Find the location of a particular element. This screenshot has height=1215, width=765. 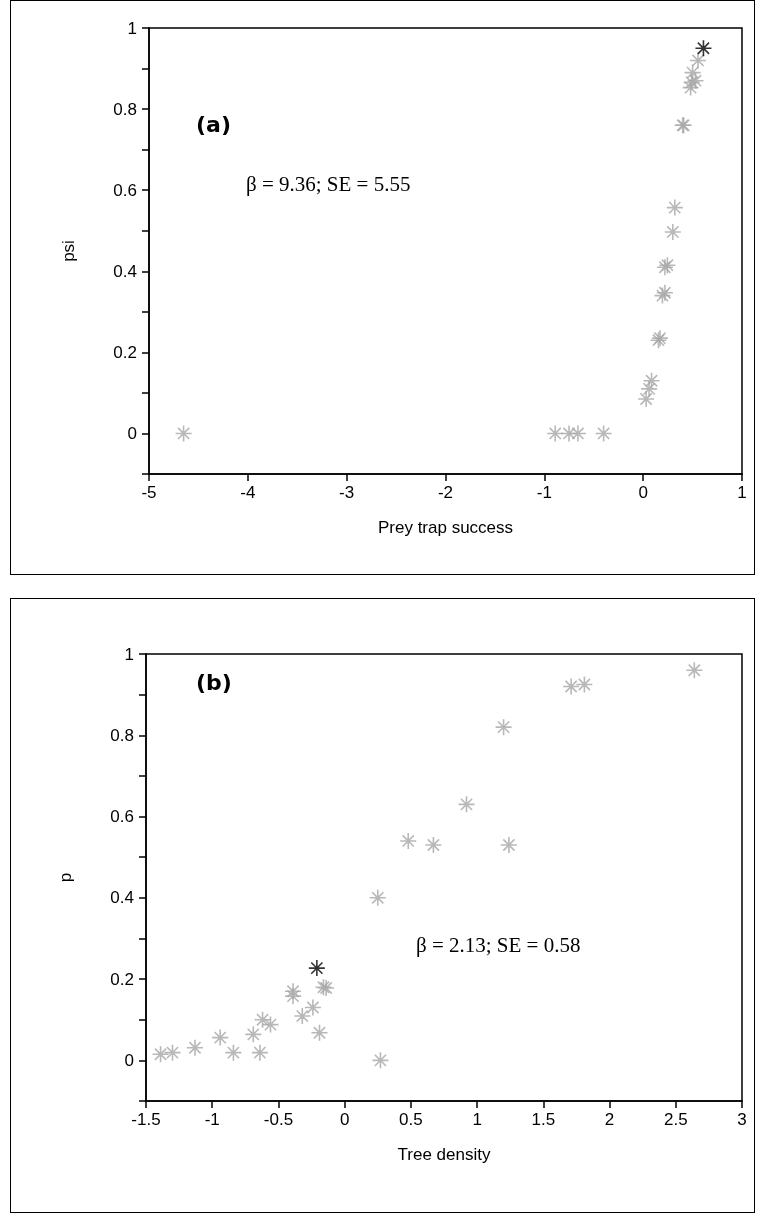

x-tick-label: -3 is located at coordinates (347, 492).